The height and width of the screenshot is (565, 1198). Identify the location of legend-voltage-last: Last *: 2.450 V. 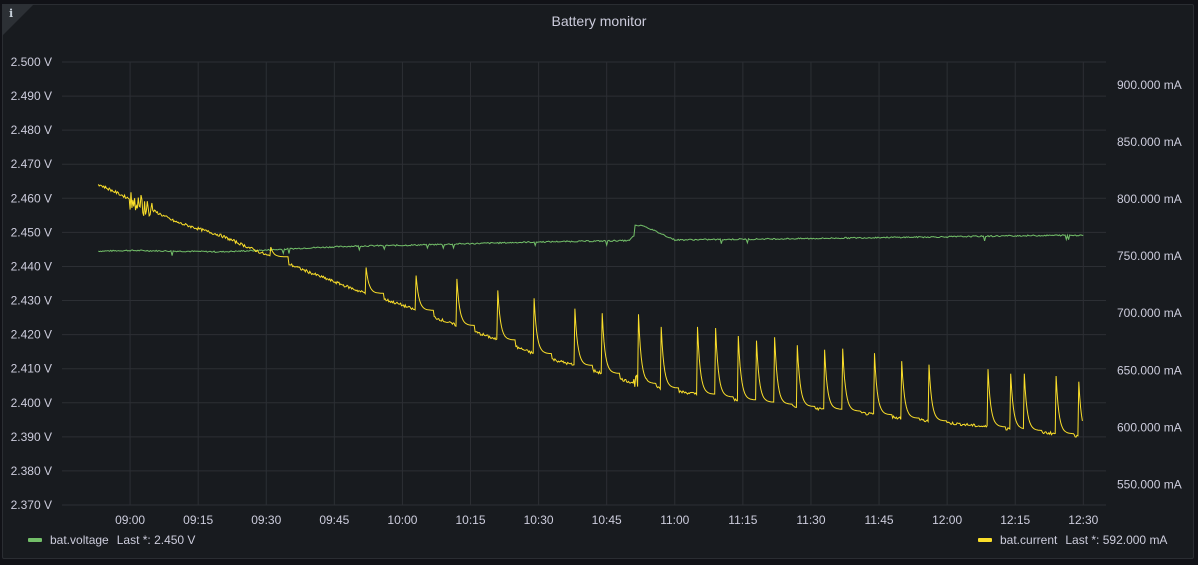
(156, 540).